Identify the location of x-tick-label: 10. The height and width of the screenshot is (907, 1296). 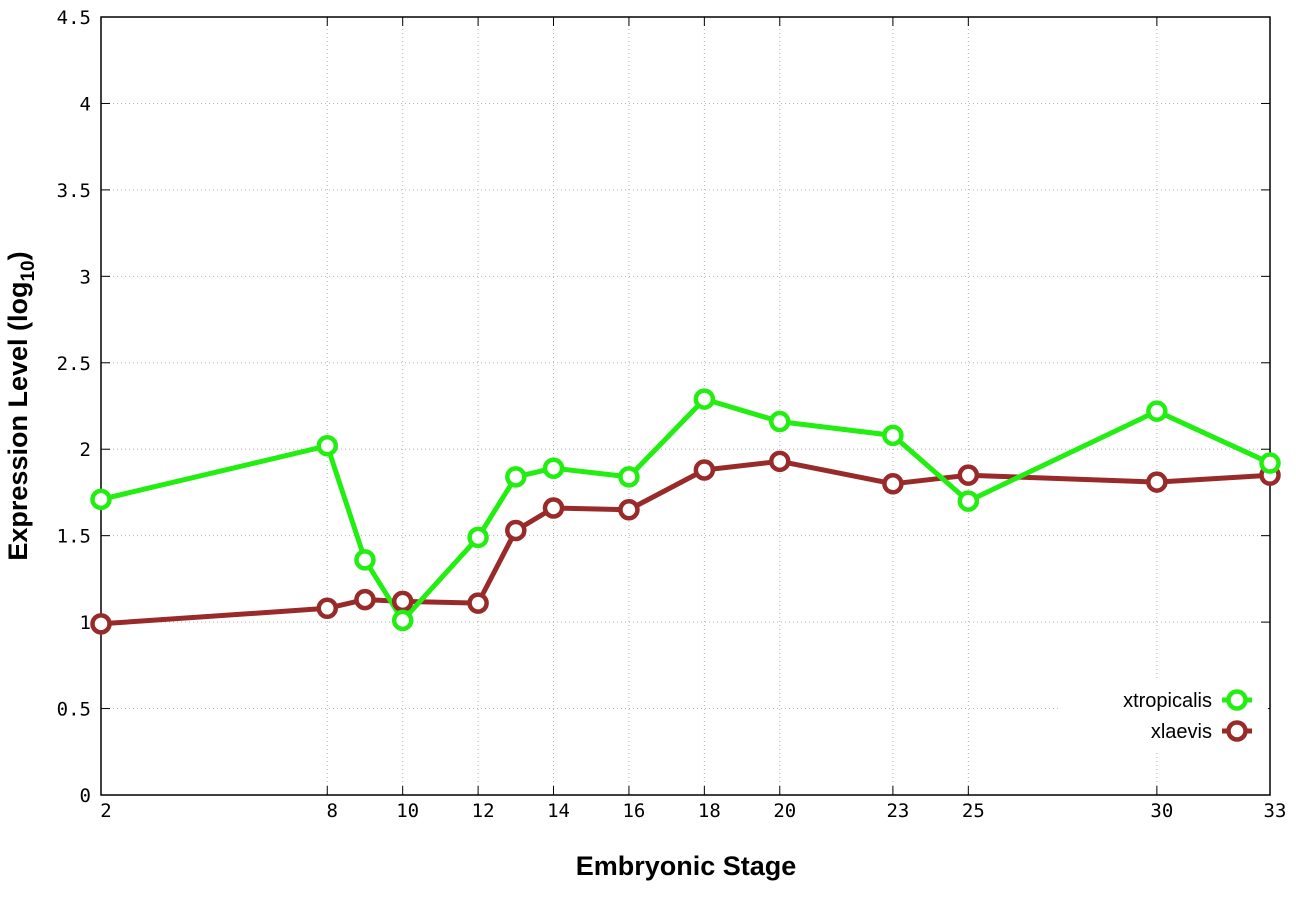
(407, 811).